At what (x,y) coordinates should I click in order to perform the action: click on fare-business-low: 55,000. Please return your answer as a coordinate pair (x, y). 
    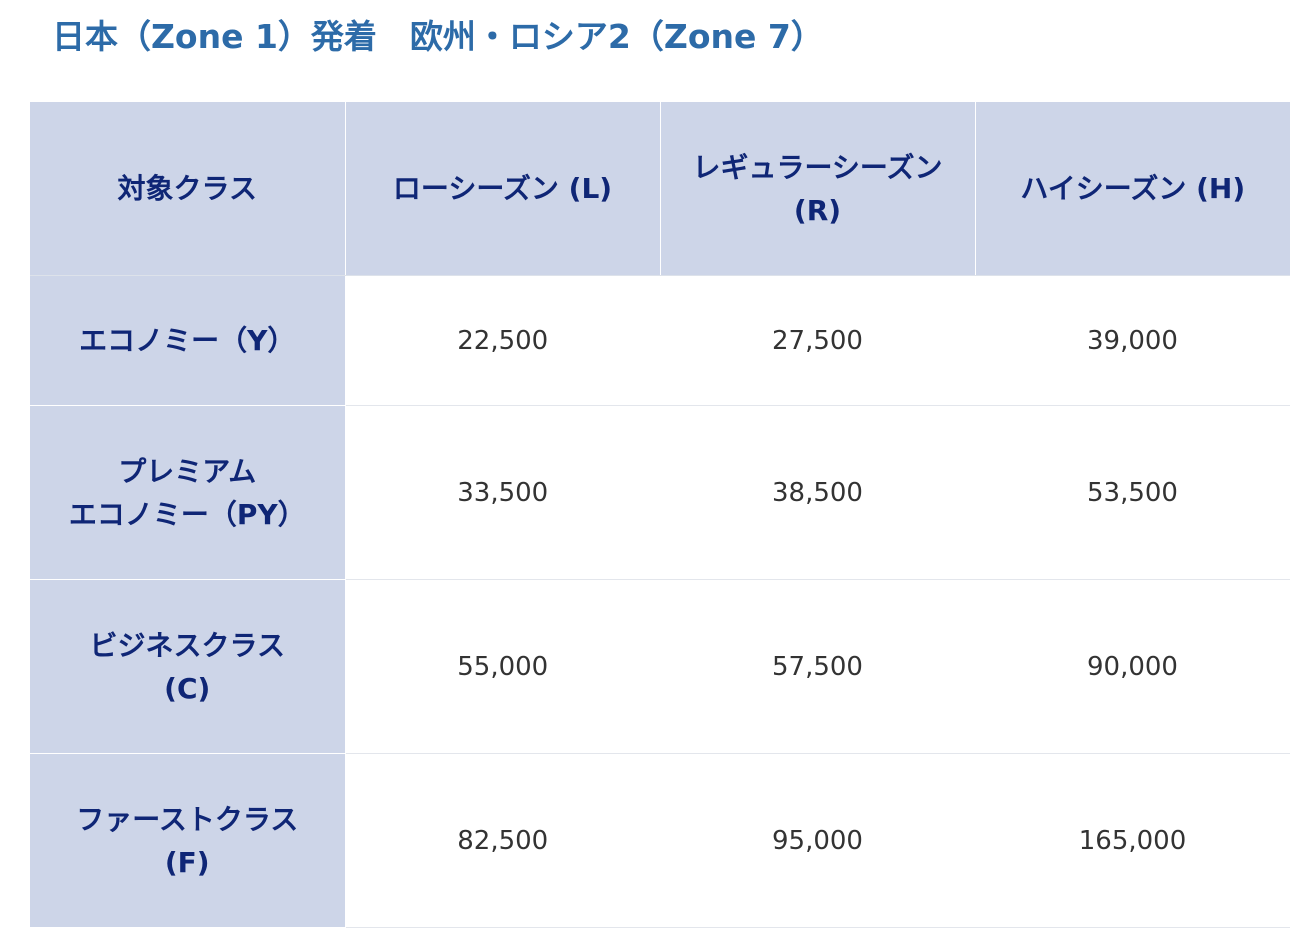
    Looking at the image, I should click on (502, 666).